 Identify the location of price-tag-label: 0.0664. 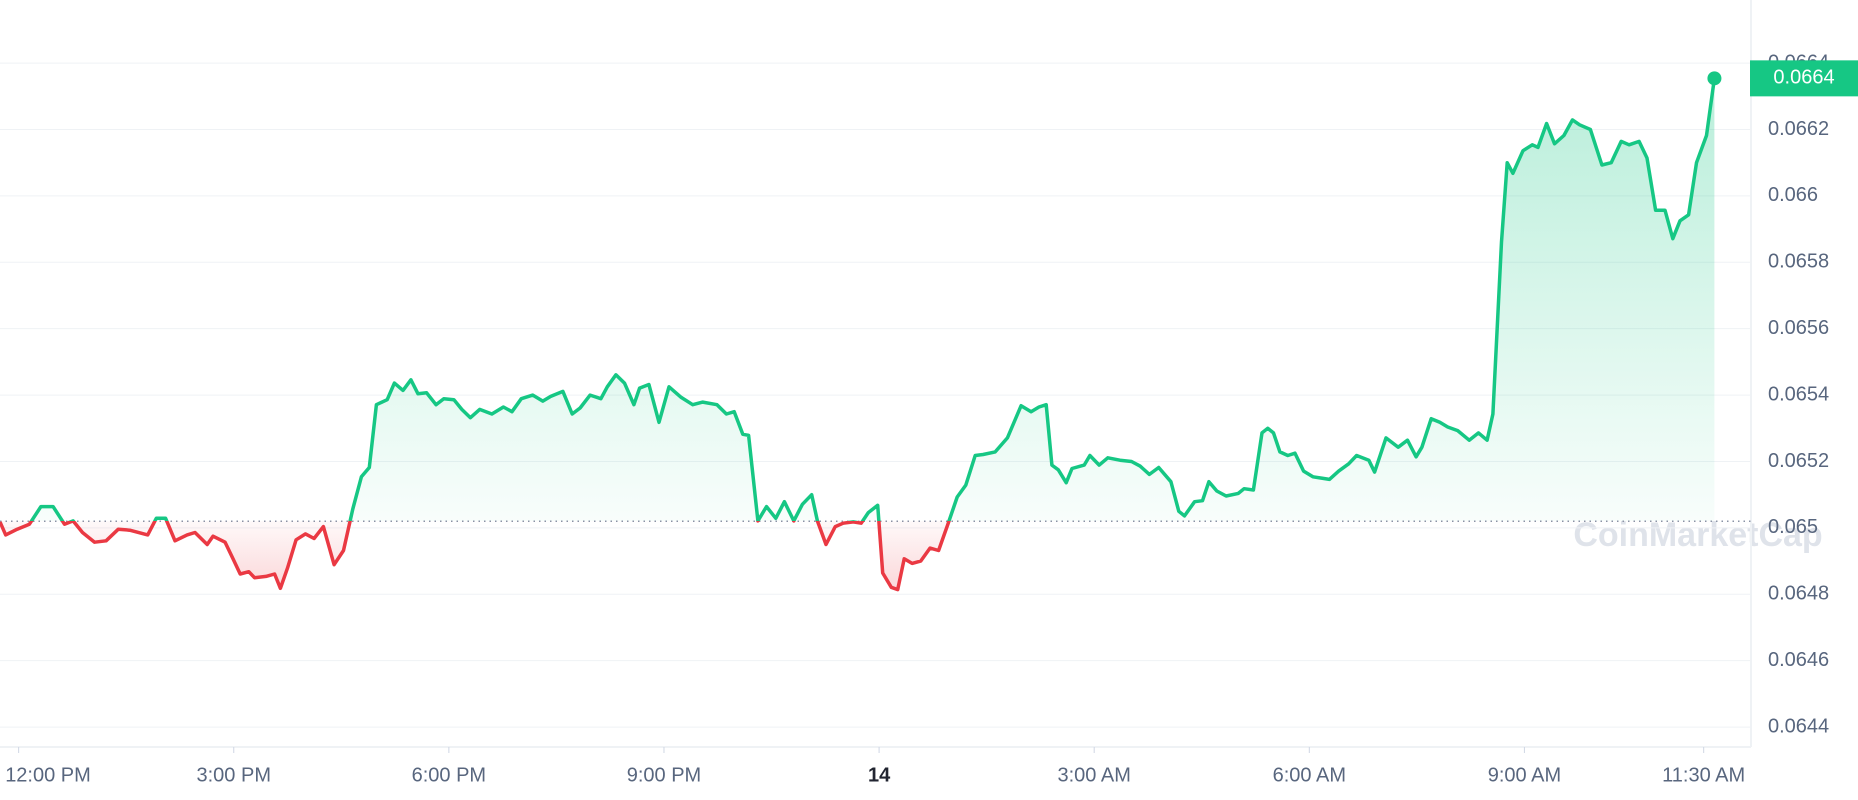
(1803, 78).